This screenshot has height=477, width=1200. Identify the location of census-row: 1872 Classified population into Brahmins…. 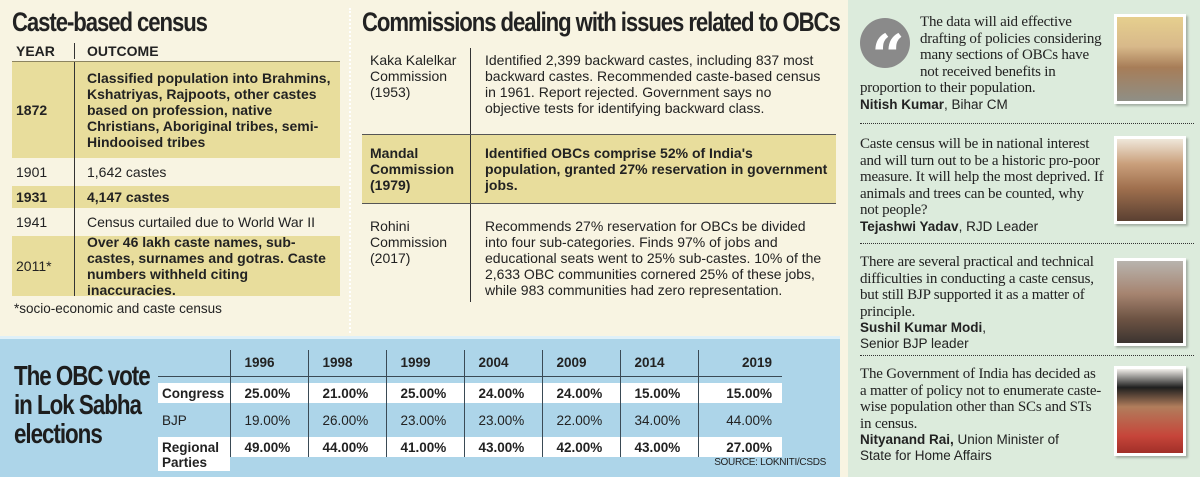
(176, 110).